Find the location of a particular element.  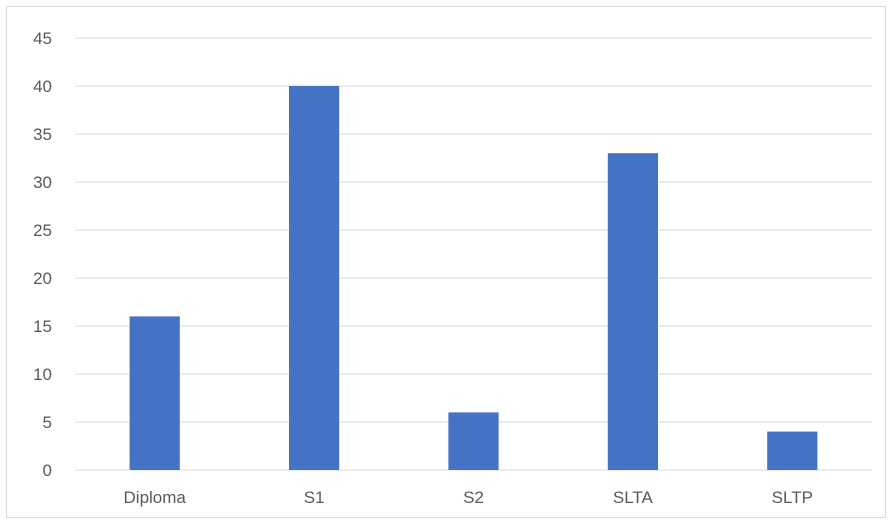

x-category-label: Diploma is located at coordinates (155, 497).